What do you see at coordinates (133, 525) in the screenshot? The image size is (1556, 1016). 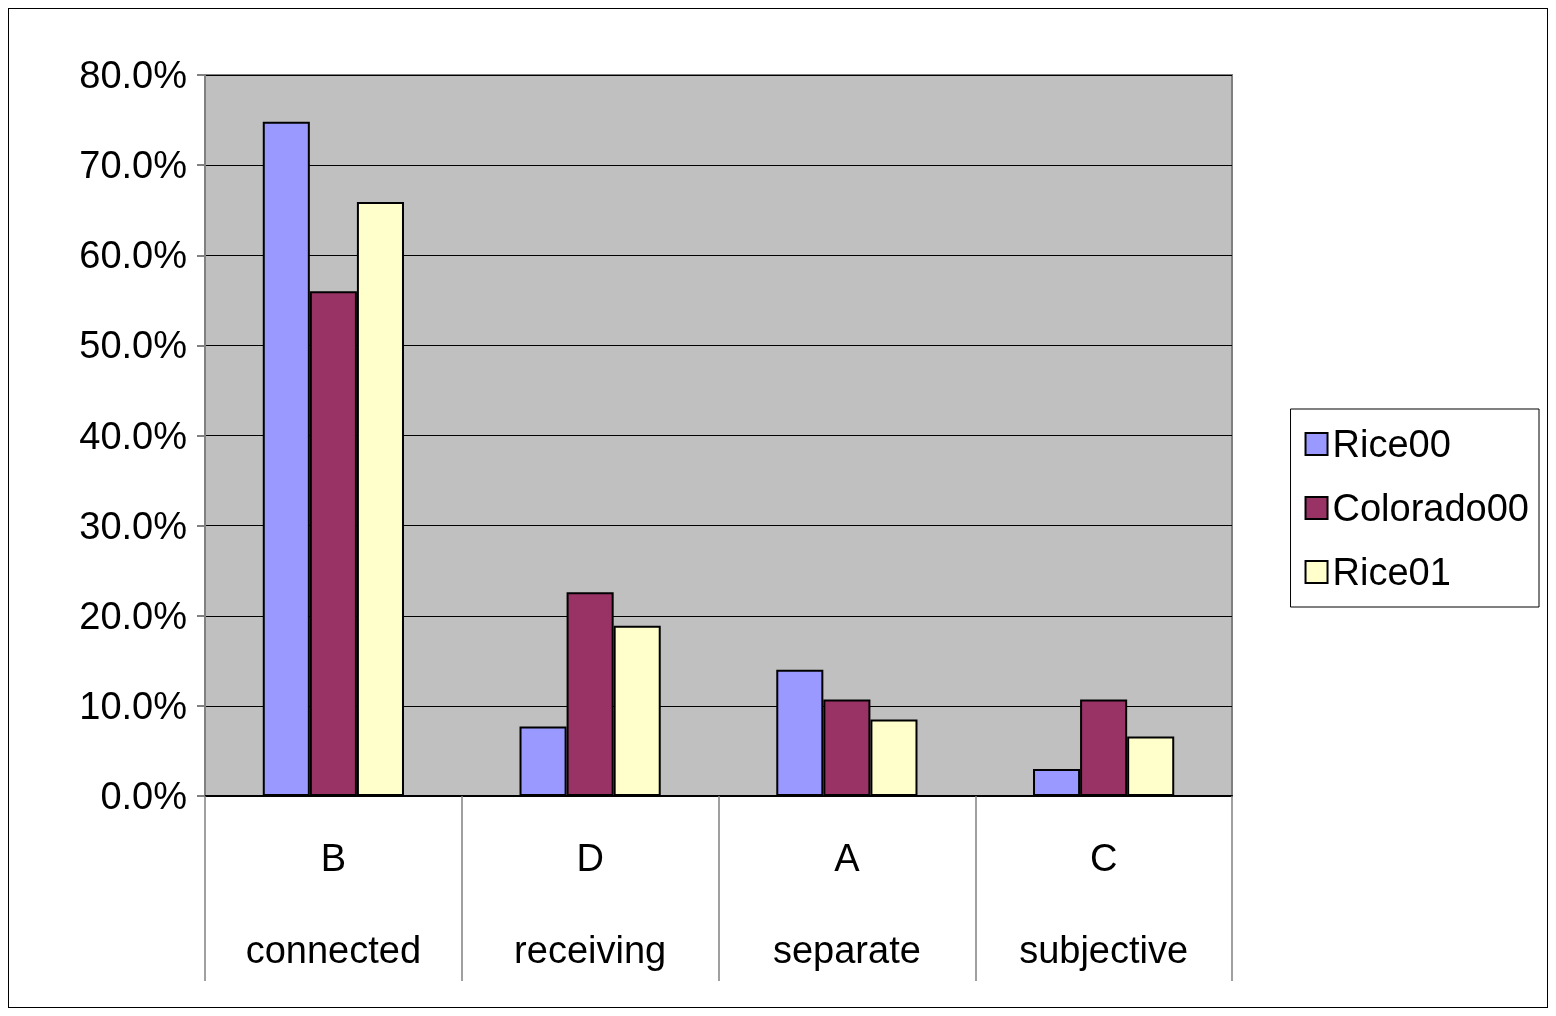 I see `y-tick-label: 30.0%` at bounding box center [133, 525].